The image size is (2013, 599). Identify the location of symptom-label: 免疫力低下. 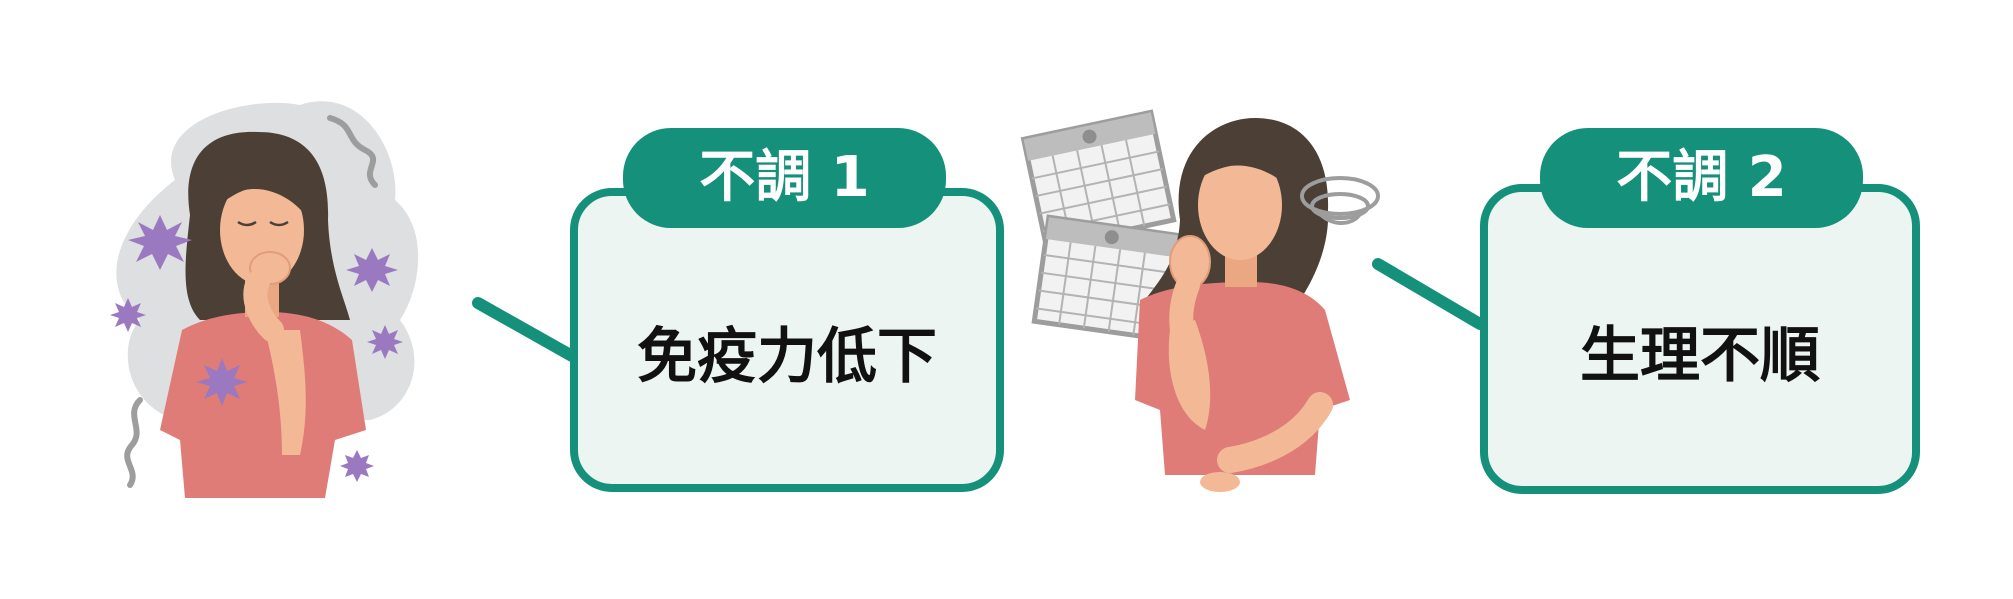
(787, 357).